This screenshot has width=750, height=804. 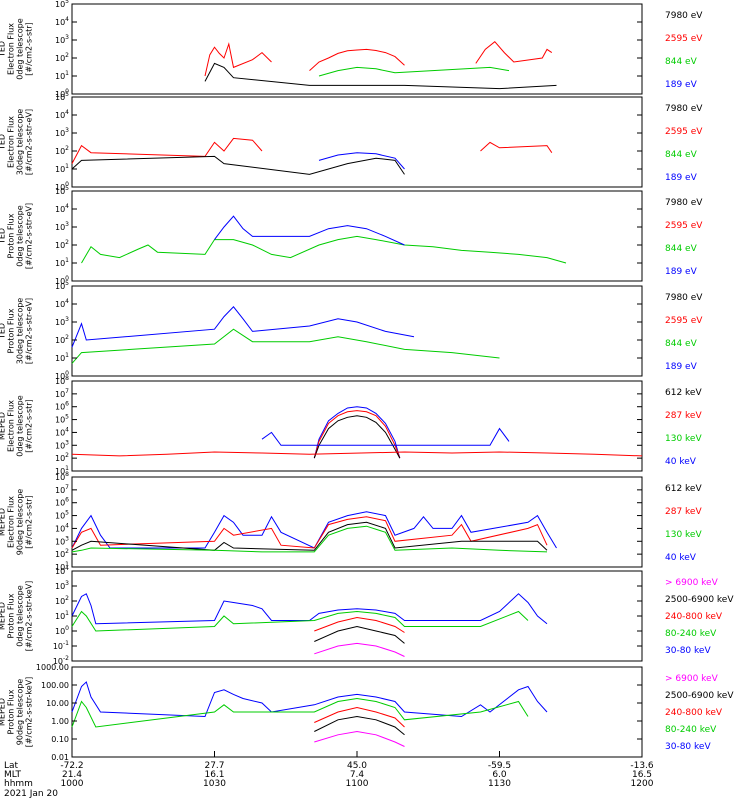 What do you see at coordinates (214, 775) in the screenshot?
I see `footer-value: 16.1` at bounding box center [214, 775].